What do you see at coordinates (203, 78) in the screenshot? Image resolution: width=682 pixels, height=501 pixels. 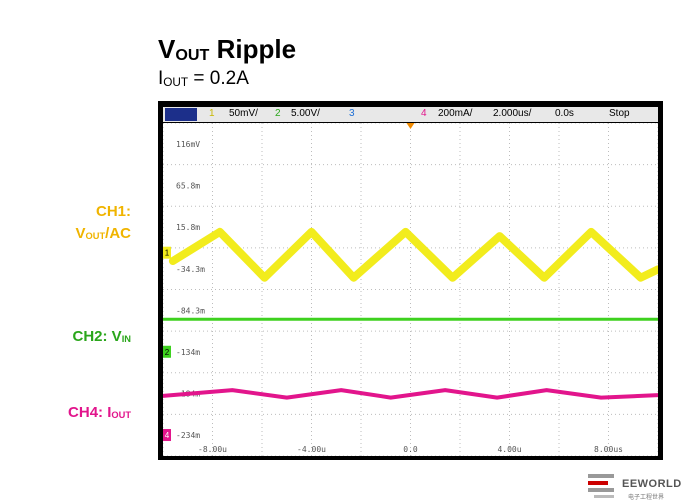 I see `chart-subtitle: IOUT = 0.2A` at bounding box center [203, 78].